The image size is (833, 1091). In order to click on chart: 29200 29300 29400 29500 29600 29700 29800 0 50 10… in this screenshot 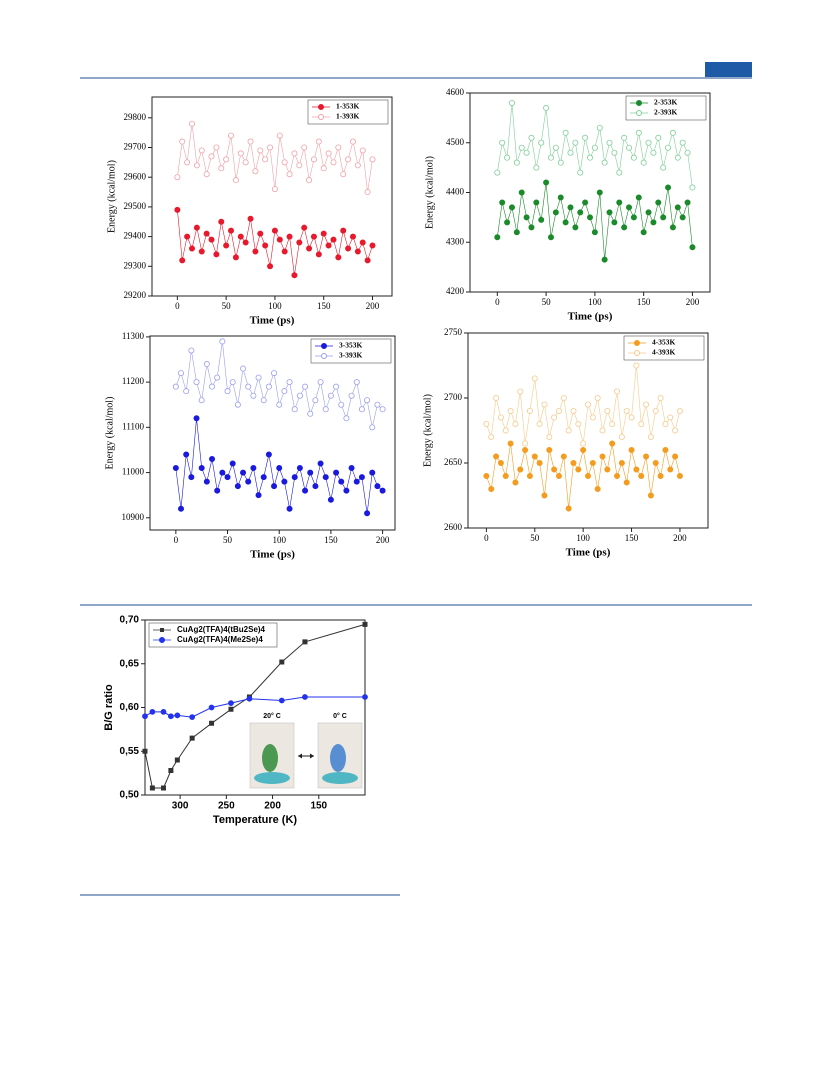, I will do `click(249, 211)`.